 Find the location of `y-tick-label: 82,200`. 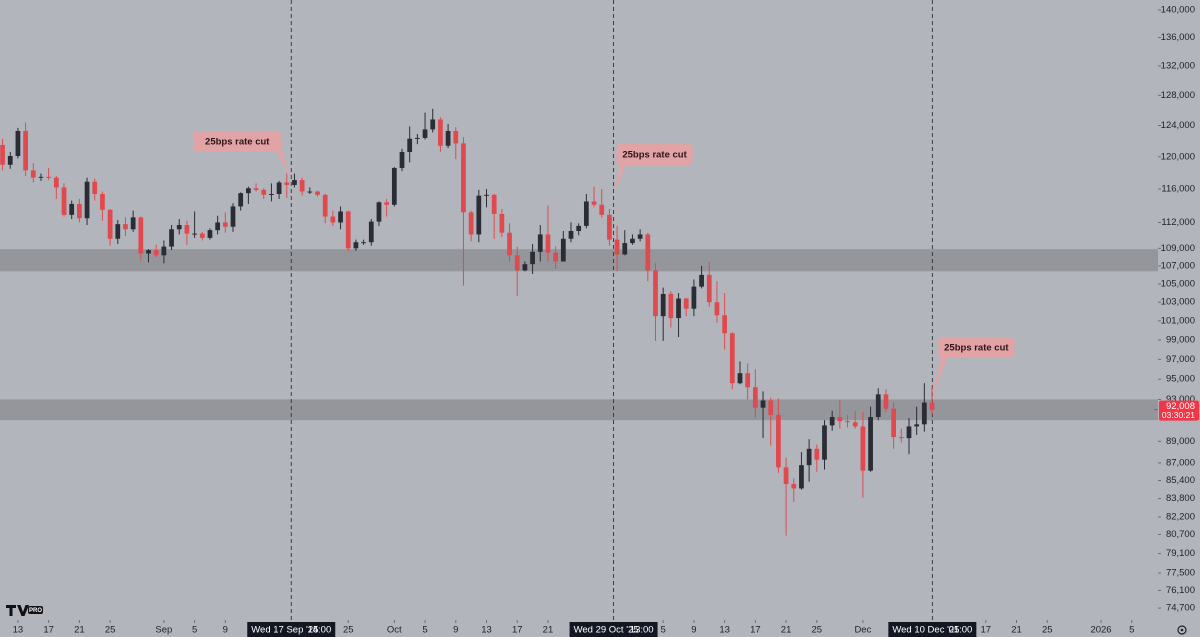

y-tick-label: 82,200 is located at coordinates (1180, 516).